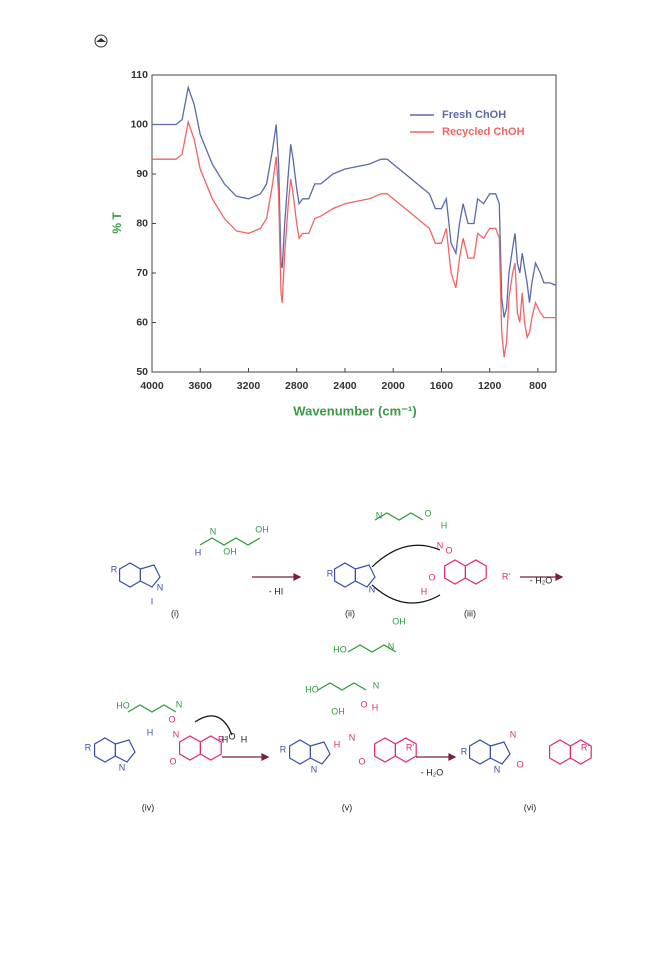 The width and height of the screenshot is (672, 960). What do you see at coordinates (142, 372) in the screenshot?
I see `y-tick-label: 50` at bounding box center [142, 372].